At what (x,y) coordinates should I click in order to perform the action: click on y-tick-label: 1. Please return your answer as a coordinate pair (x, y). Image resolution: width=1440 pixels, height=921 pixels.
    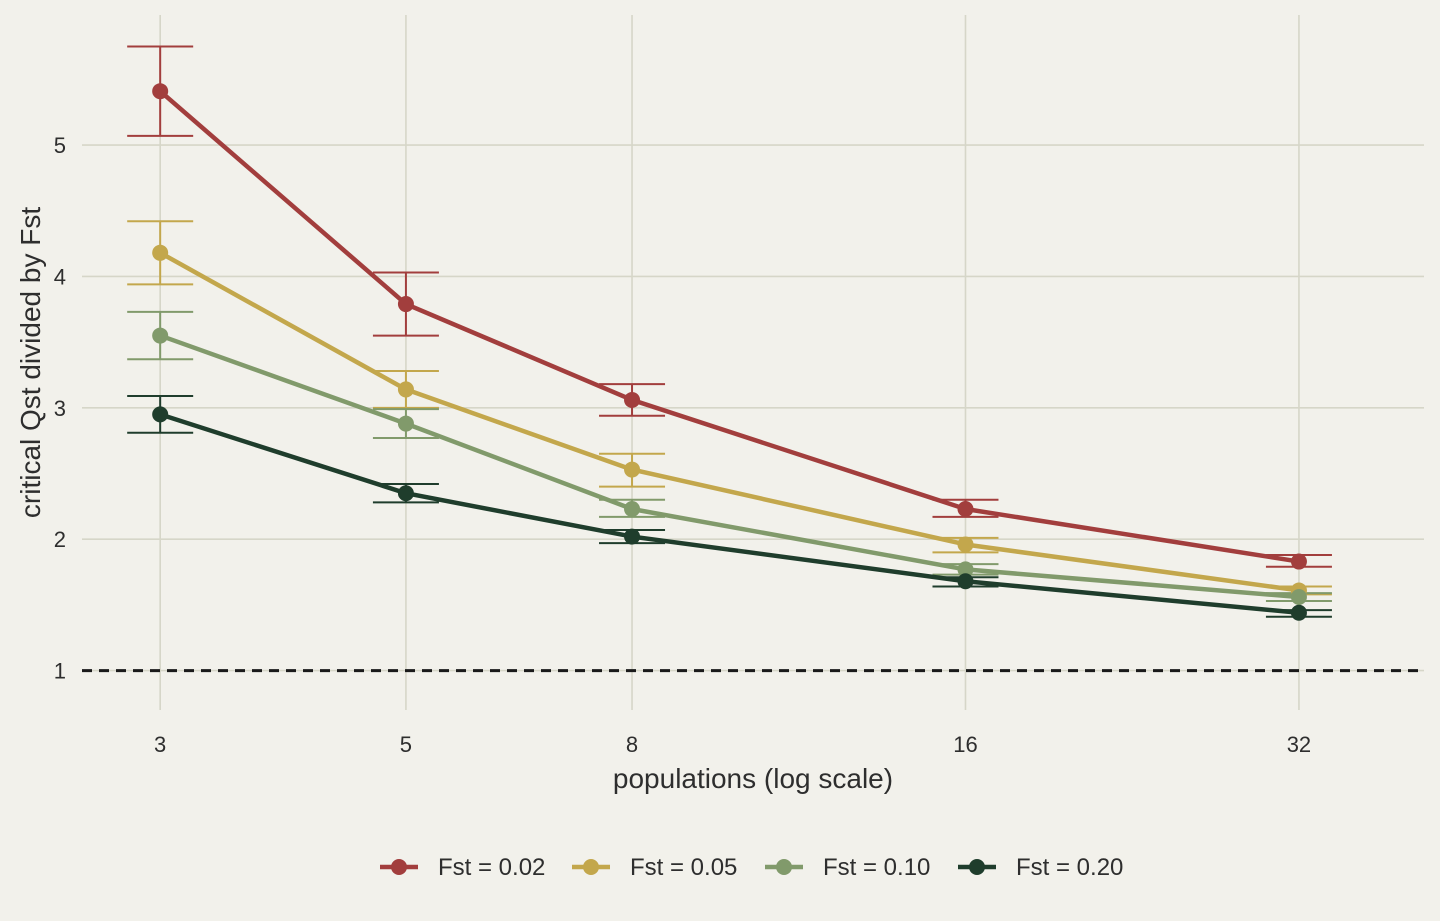
    Looking at the image, I should click on (60, 671).